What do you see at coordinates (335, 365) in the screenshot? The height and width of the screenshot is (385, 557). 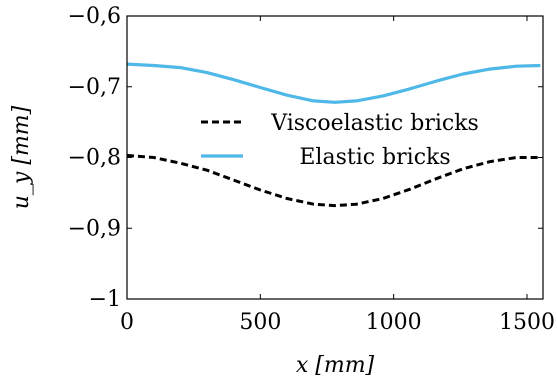 I see `x-axis-label: x [mm]` at bounding box center [335, 365].